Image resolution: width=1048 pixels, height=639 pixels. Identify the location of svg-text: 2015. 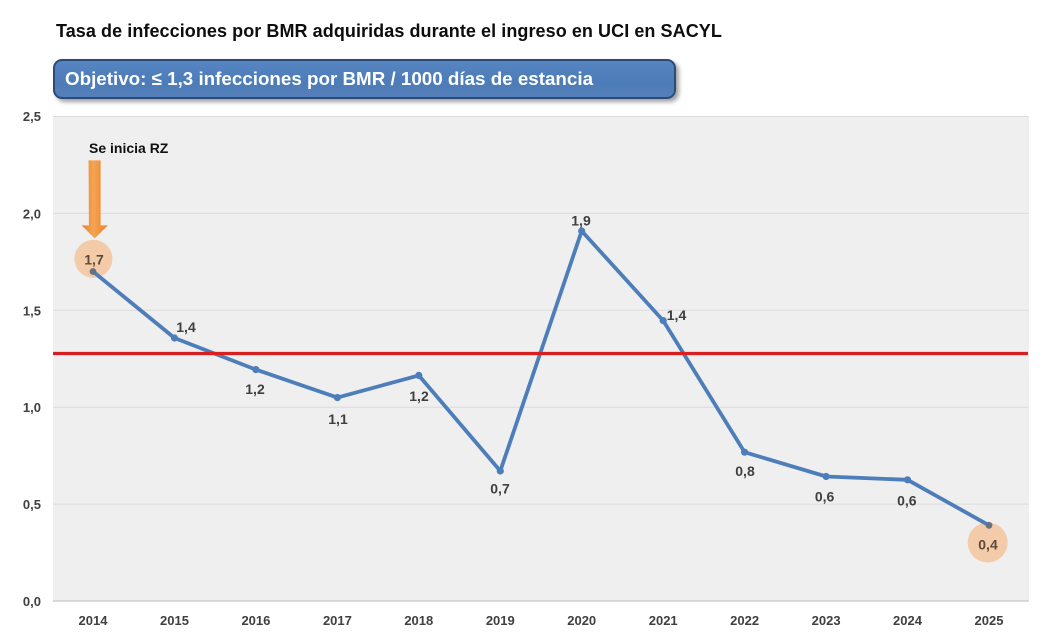
(174, 620).